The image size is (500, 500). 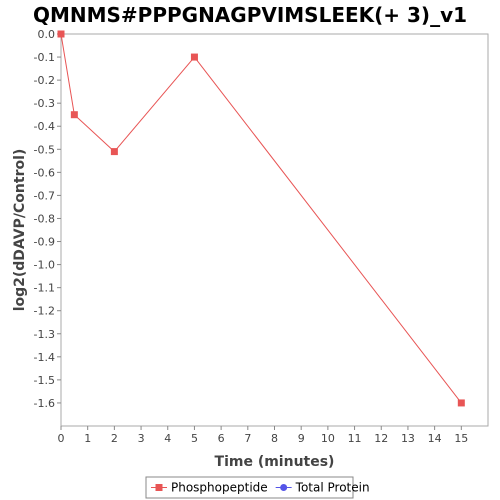 What do you see at coordinates (461, 438) in the screenshot?
I see `x-tick-label: 15` at bounding box center [461, 438].